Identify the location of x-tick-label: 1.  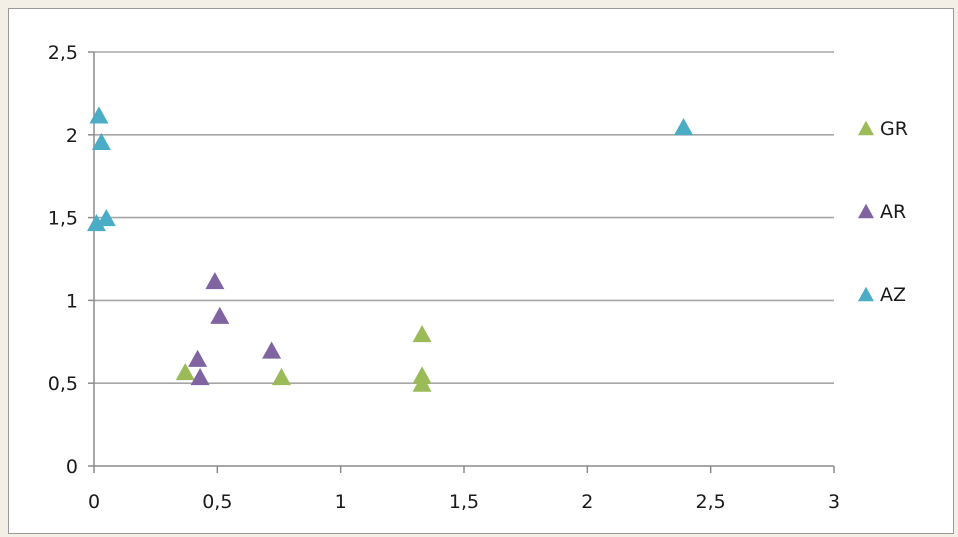
(341, 502).